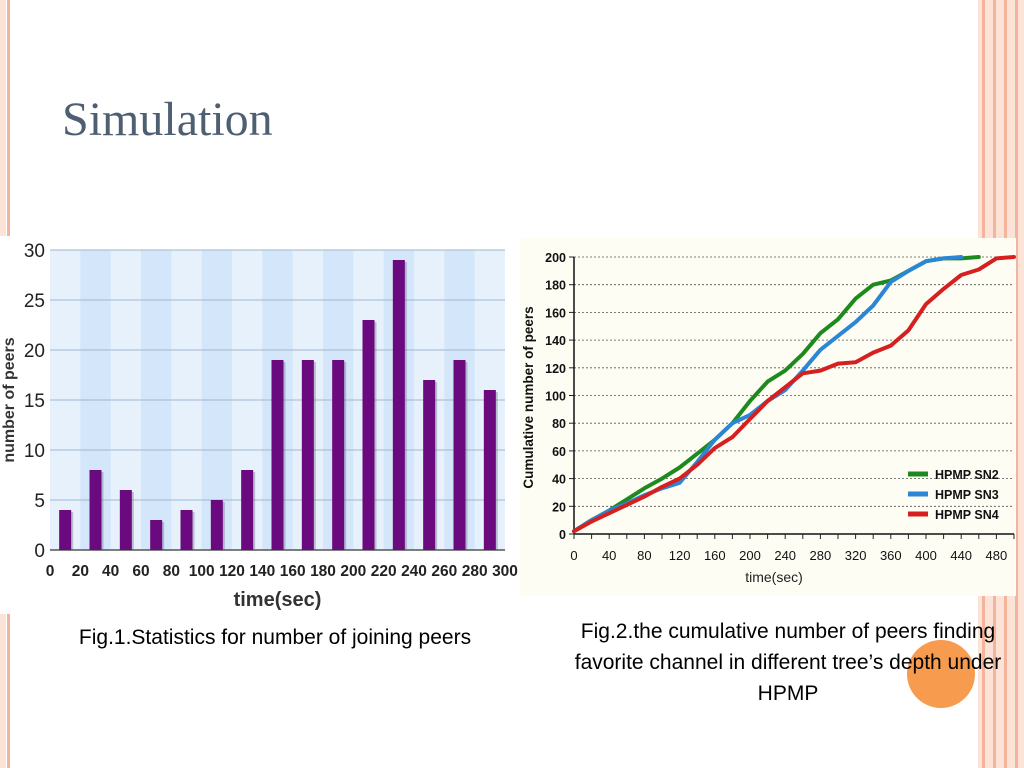  Describe the element at coordinates (967, 495) in the screenshot. I see `legend-label: HPMP SN3` at that location.